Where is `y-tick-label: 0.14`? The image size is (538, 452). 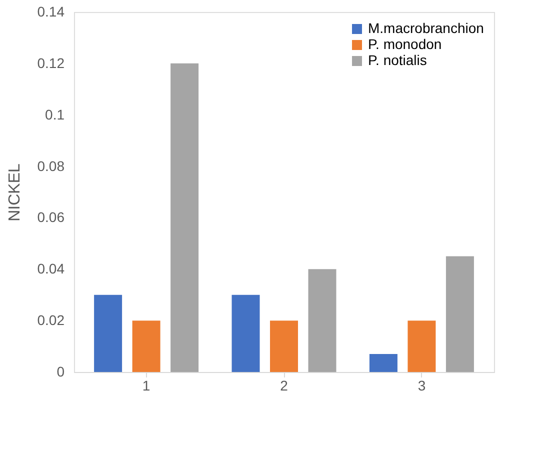
y-tick-label: 0.14 is located at coordinates (51, 12).